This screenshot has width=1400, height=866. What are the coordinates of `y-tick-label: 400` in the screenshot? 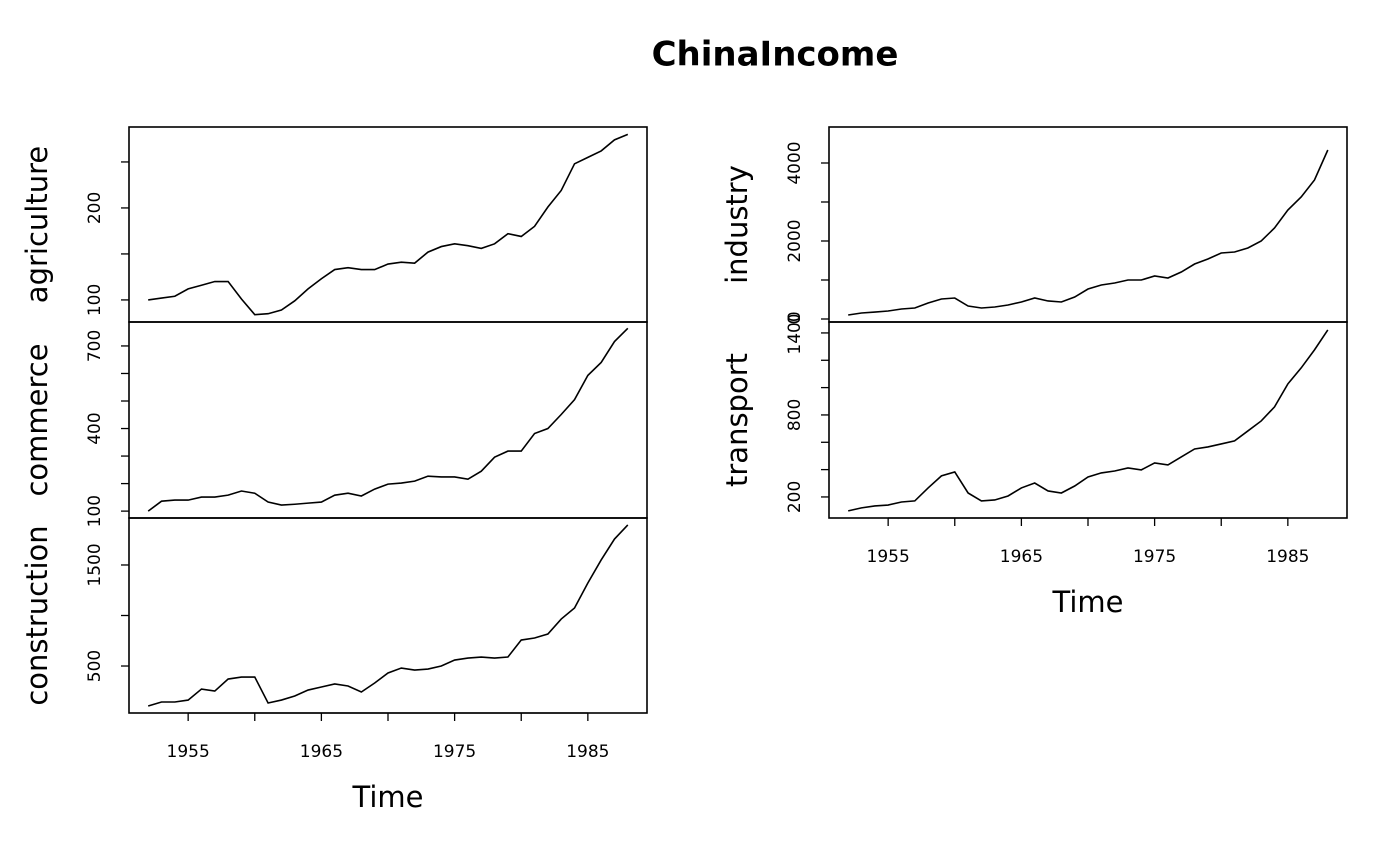 It's located at (95, 428).